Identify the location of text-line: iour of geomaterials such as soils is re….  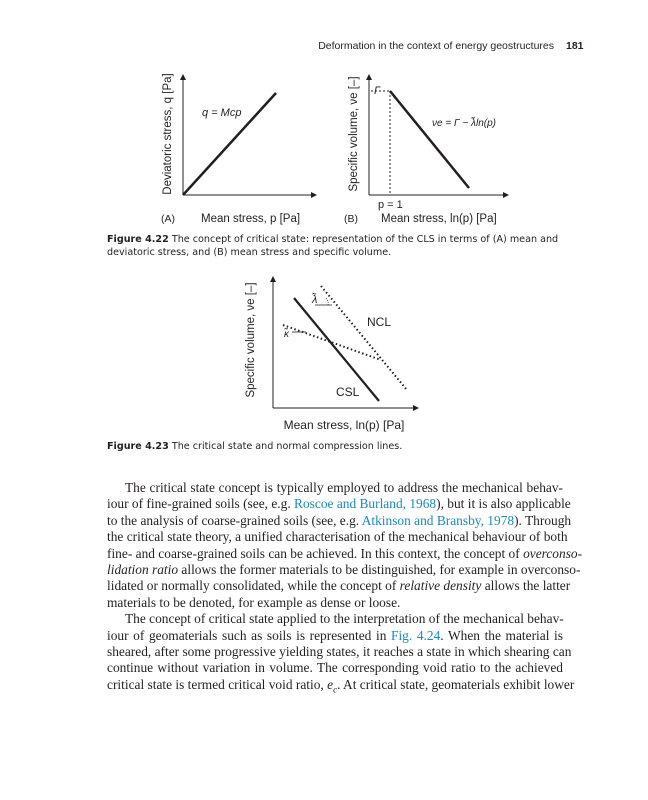
(335, 636).